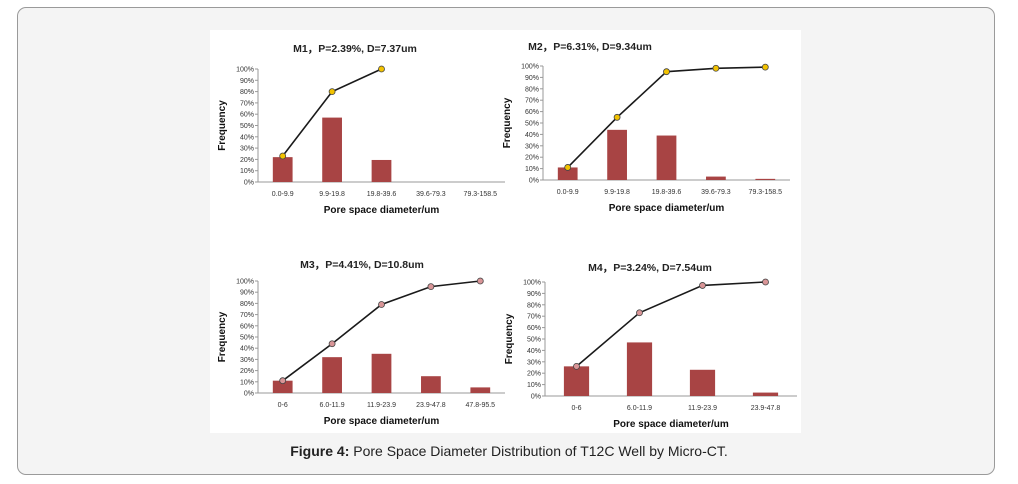 The height and width of the screenshot is (484, 1018). Describe the element at coordinates (650, 268) in the screenshot. I see `chart-title: M4，P=3.24%, D=7.54um` at that location.